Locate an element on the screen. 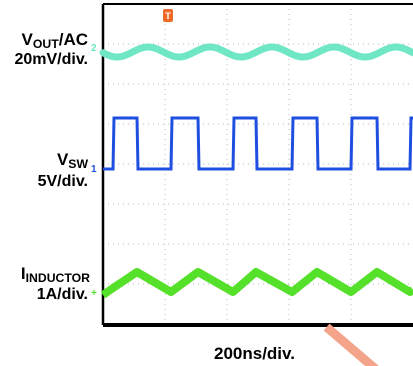 Image resolution: width=413 pixels, height=366 pixels. vout-scale-label: 20mV/div. is located at coordinates (51, 59).